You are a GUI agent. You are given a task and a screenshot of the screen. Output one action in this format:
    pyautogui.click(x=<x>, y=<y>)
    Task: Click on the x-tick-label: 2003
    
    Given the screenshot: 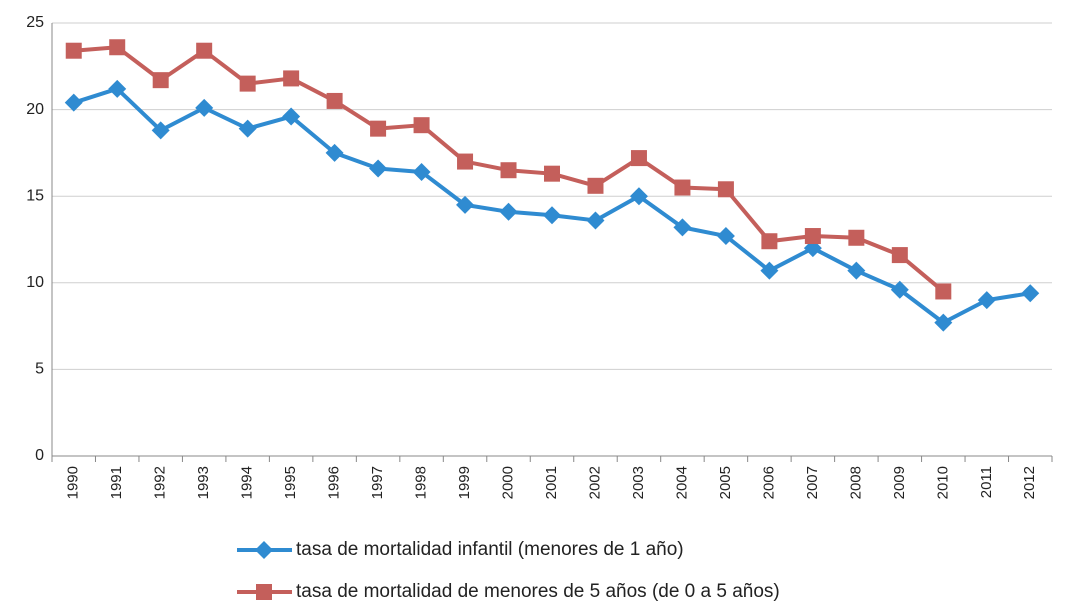 What is the action you would take?
    pyautogui.click(x=638, y=482)
    